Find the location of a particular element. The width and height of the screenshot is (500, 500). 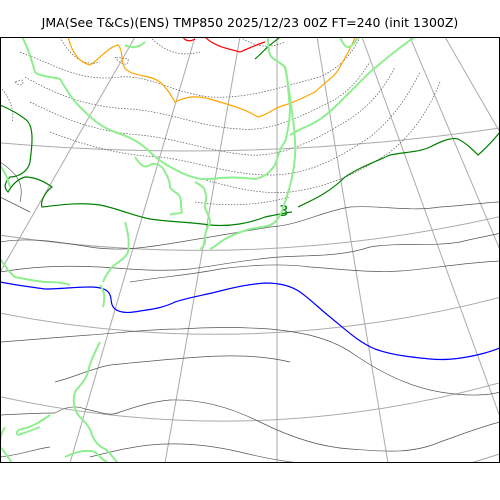

isotherm-orange is located at coordinates (211, 77).